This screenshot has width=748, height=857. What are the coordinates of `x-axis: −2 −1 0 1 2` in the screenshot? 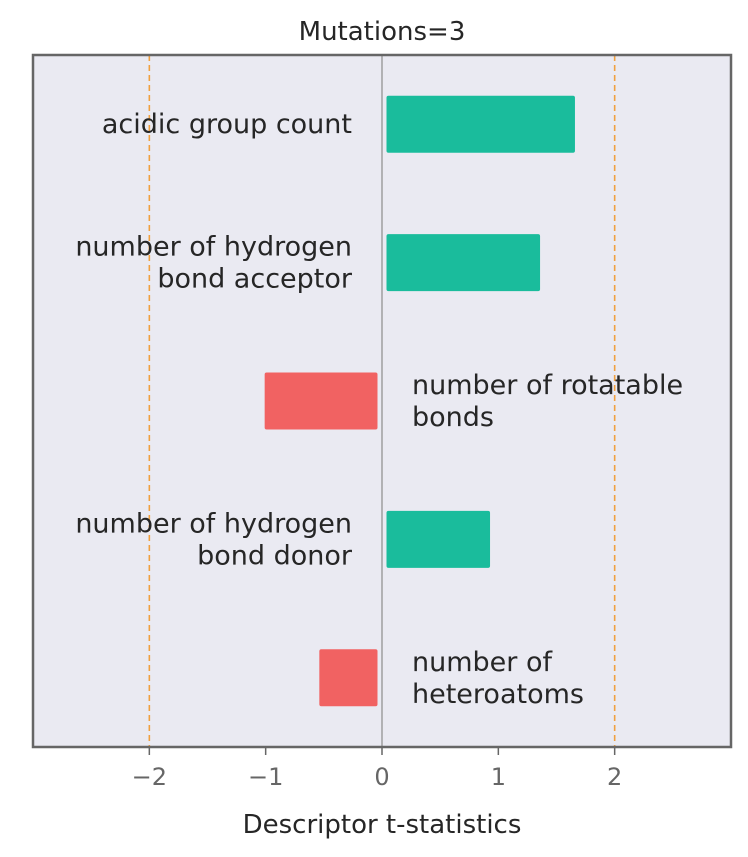 It's located at (377, 769).